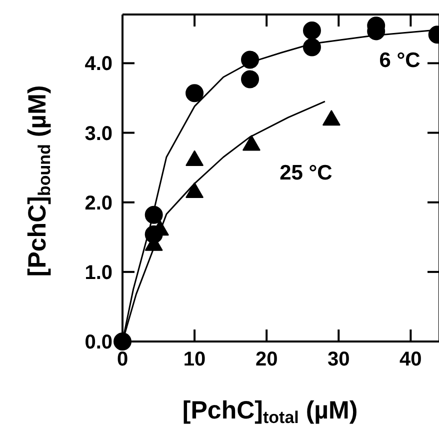 Image resolution: width=439 pixels, height=426 pixels. Describe the element at coordinates (98, 273) in the screenshot. I see `y-tick-label: 1.0` at that location.